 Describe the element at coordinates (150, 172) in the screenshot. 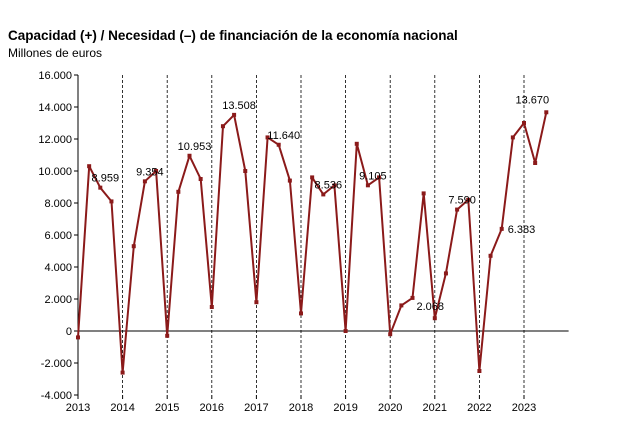

I see `data-label: 9.354` at that location.